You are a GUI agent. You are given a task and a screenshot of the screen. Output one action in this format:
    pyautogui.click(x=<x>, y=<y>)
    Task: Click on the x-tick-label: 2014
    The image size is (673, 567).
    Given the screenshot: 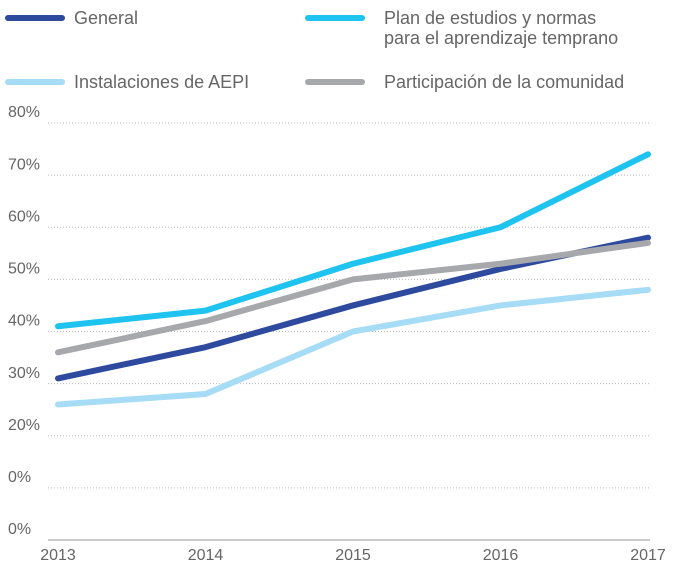 What is the action you would take?
    pyautogui.click(x=206, y=555)
    